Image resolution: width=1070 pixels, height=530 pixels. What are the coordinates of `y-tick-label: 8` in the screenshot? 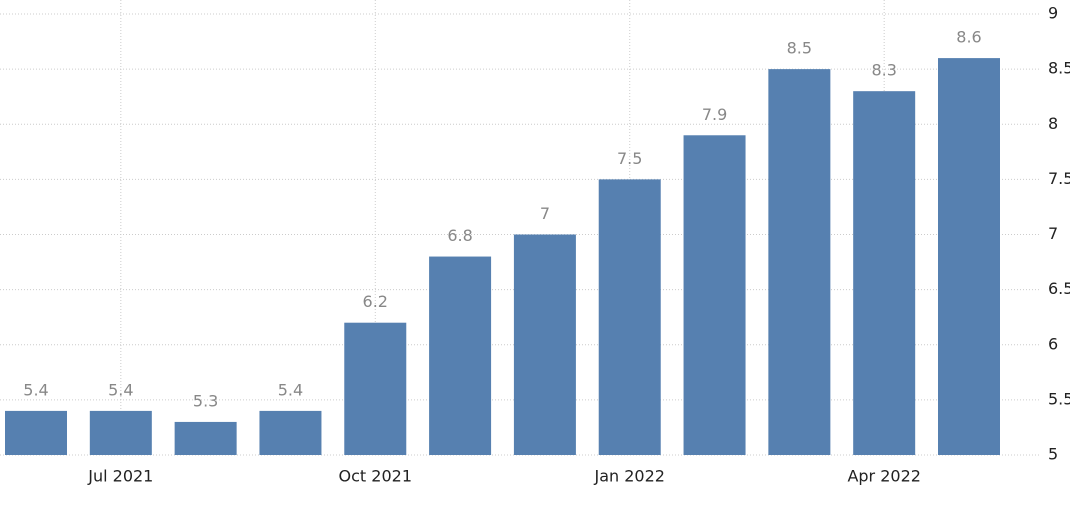 It's located at (1053, 123).